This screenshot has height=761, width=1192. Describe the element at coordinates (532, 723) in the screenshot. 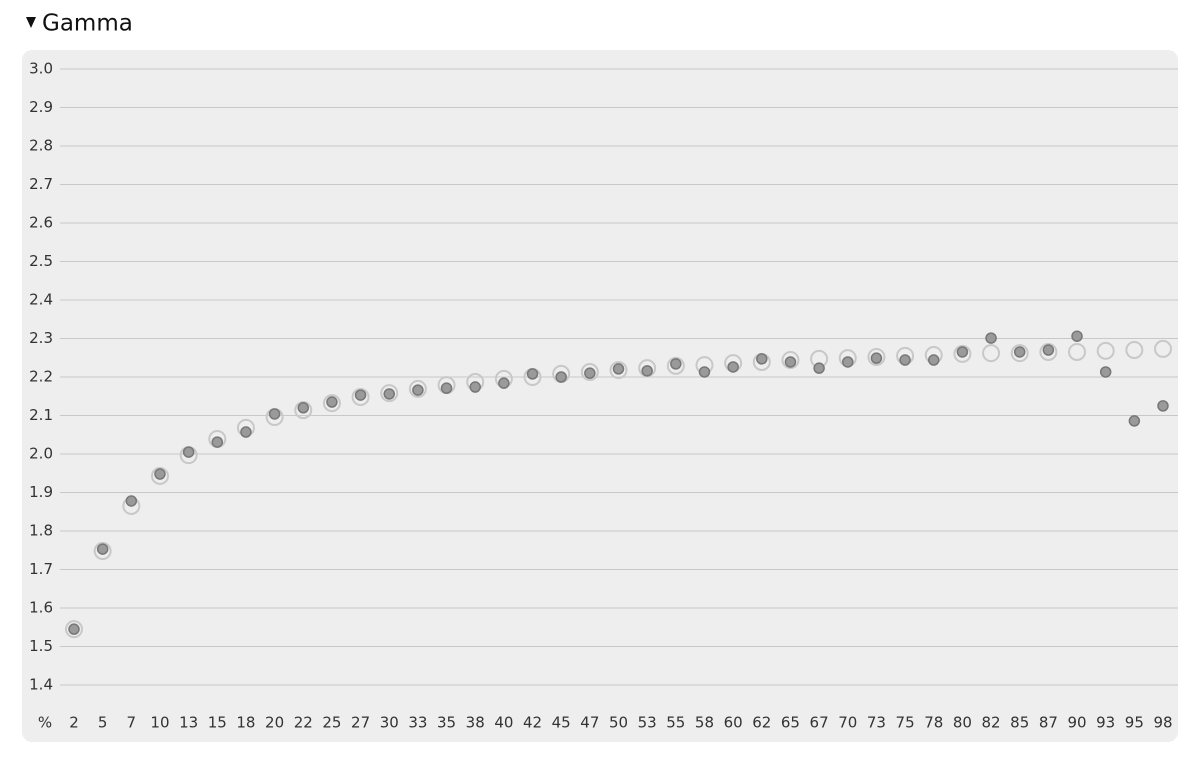

I see `x-tick-label: 42` at that location.